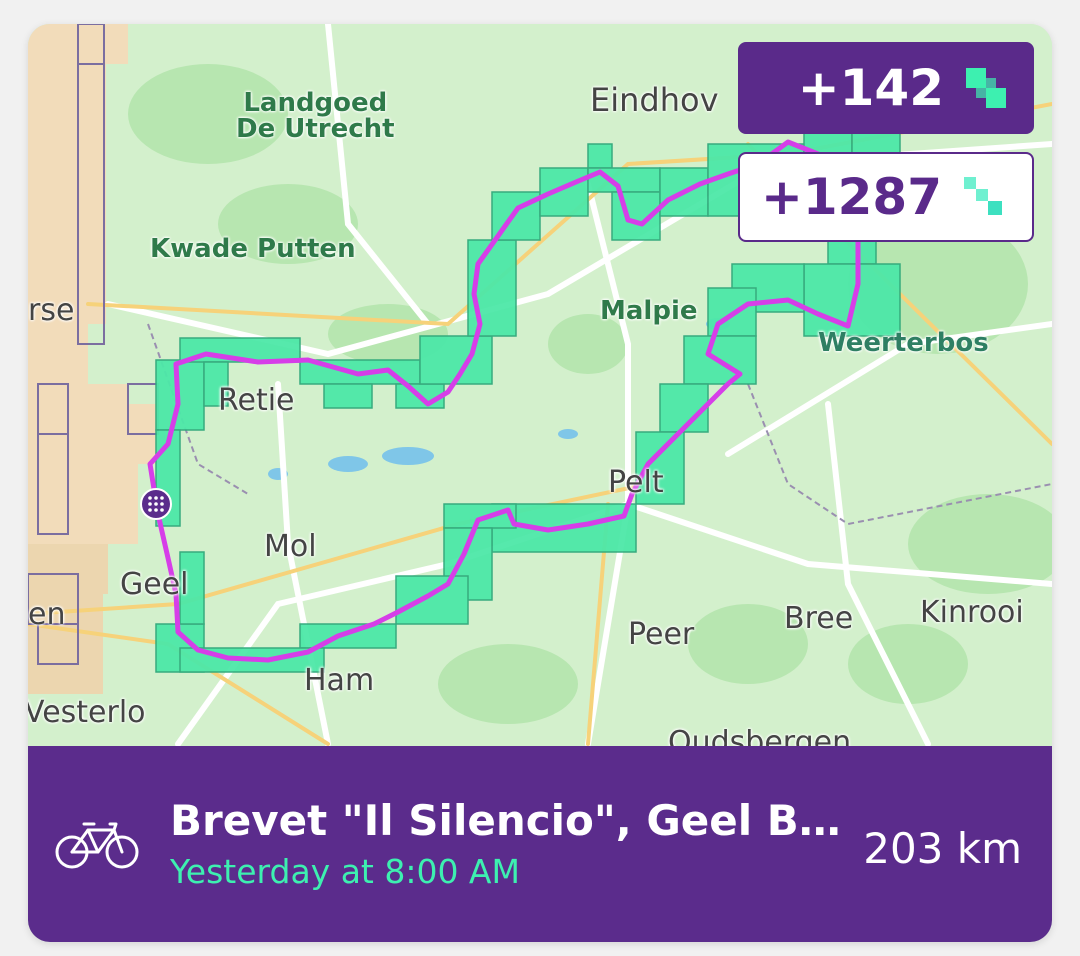 The height and width of the screenshot is (956, 1080). I want to click on place-label-kinrooi: Kinrooi, so click(972, 612).